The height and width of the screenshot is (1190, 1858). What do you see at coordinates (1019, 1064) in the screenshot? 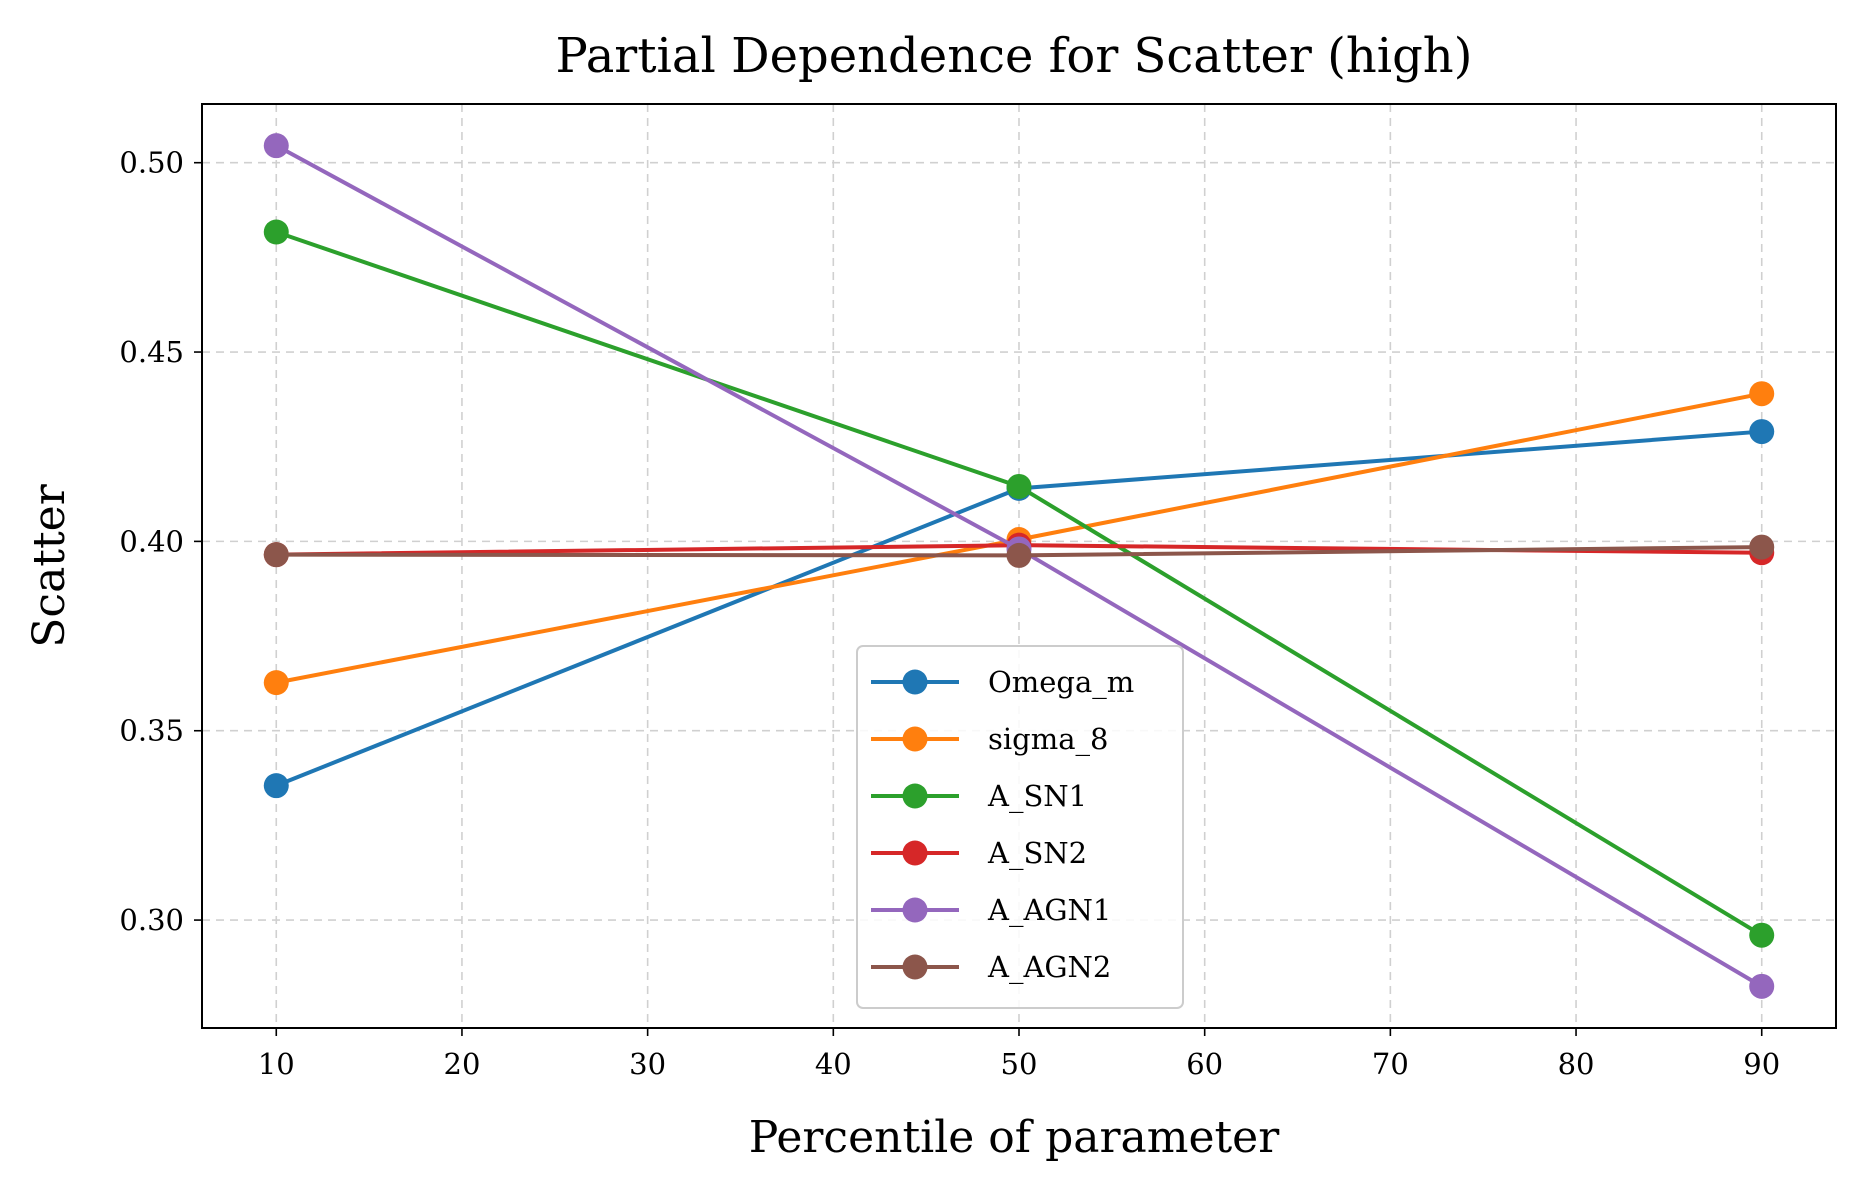
I see `x-tick-label: 50` at bounding box center [1019, 1064].